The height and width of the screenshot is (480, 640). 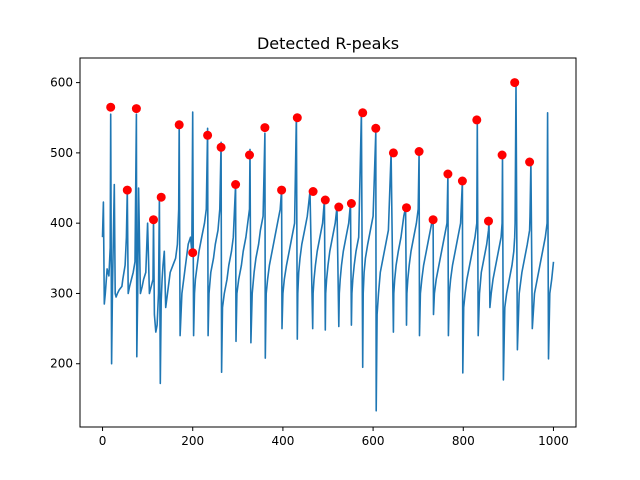 I want to click on y-tick-label: 300, so click(x=61, y=293).